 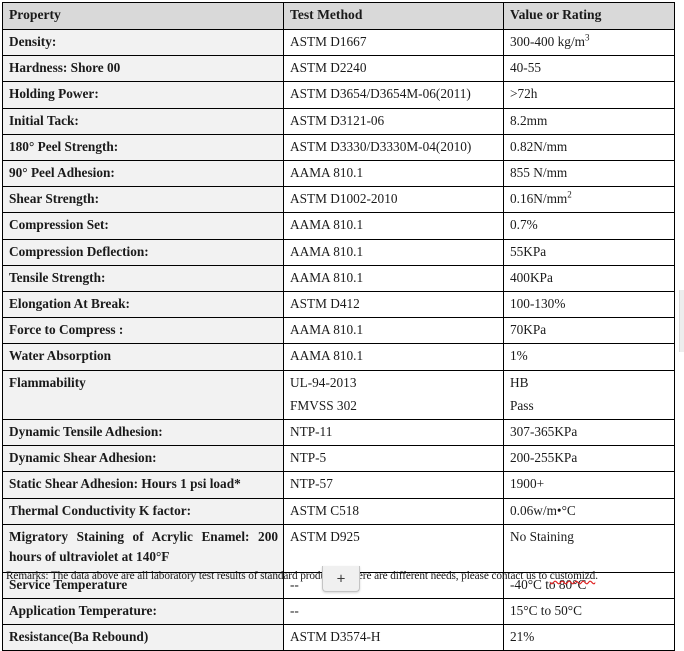 What do you see at coordinates (519, 382) in the screenshot?
I see `cell-line: HB` at bounding box center [519, 382].